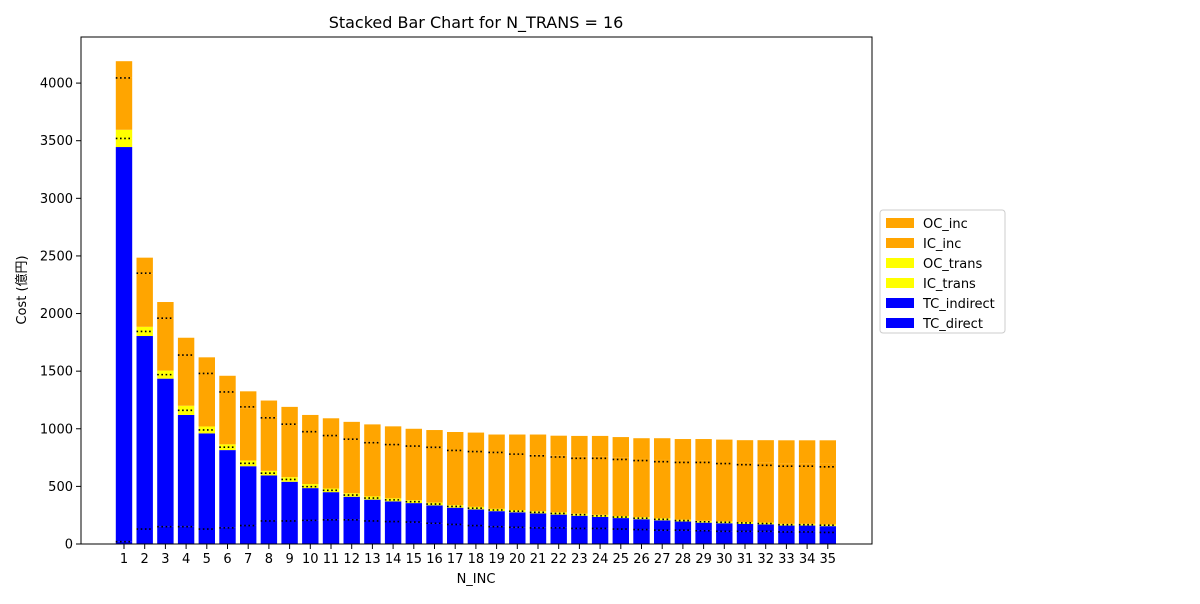 The image size is (1200, 604). I want to click on x-tick-label: 18, so click(476, 559).